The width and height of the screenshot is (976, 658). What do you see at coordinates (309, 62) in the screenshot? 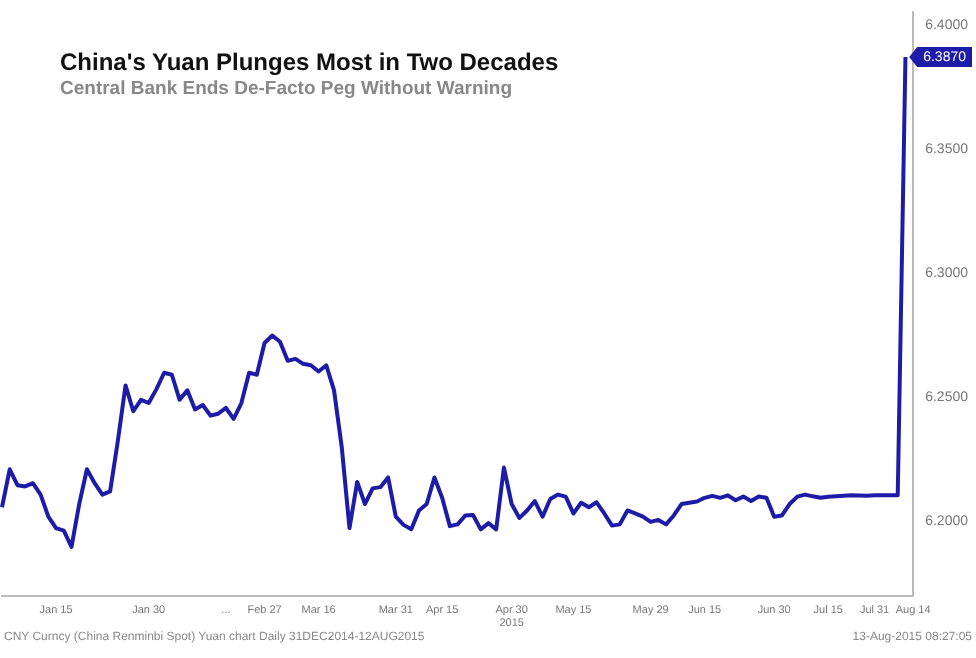
I see `text: China's Yuan Plunges Most in Two Decades` at bounding box center [309, 62].